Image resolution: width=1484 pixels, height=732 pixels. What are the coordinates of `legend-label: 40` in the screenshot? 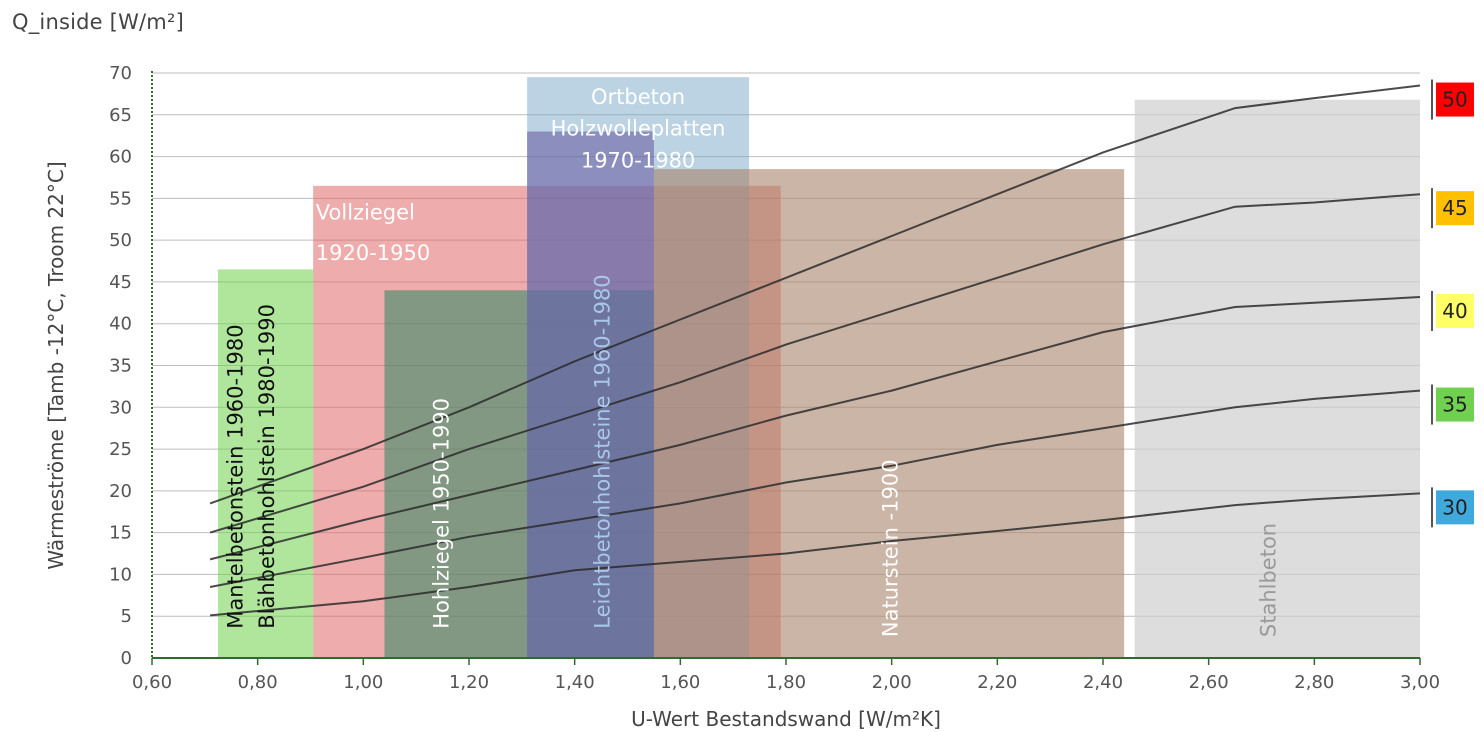 It's located at (1454, 311).